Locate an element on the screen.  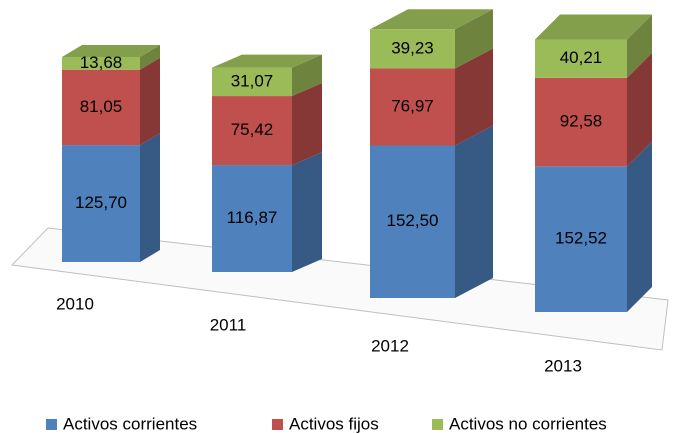
x-tick-label: 2010 is located at coordinates (75, 303).